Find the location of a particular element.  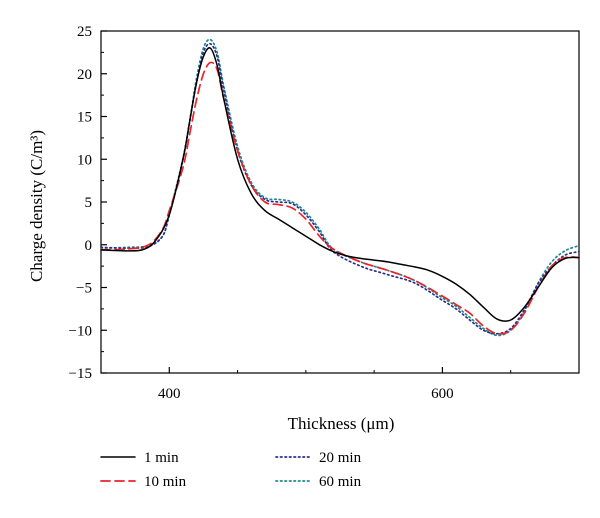

y-axis-label: Charge density (C/m³) is located at coordinates (36, 206).